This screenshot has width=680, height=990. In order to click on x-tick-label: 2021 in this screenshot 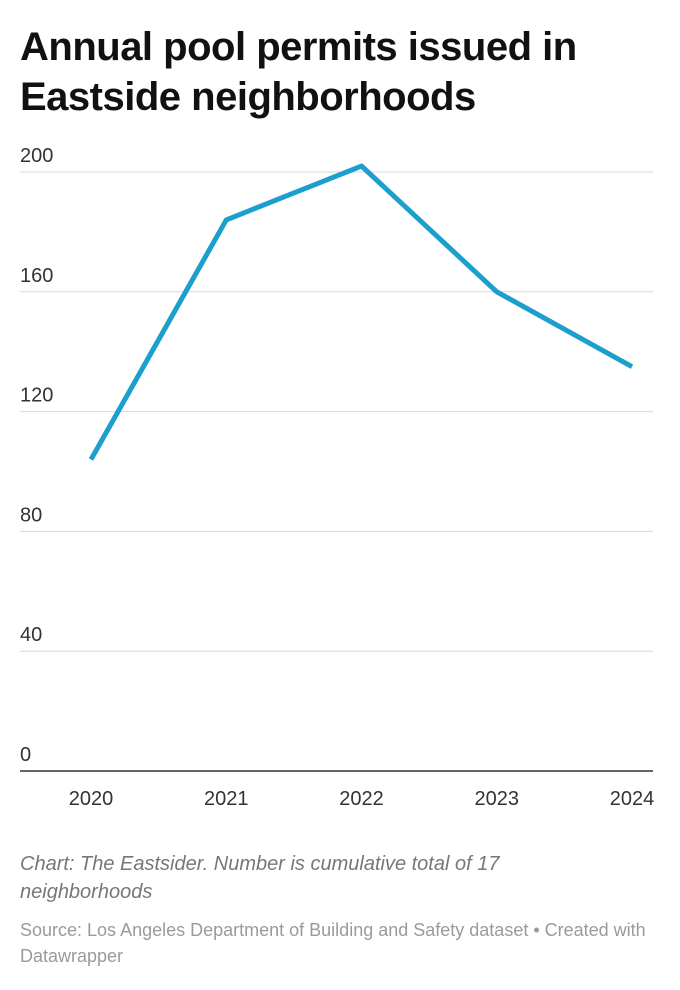, I will do `click(226, 799)`.